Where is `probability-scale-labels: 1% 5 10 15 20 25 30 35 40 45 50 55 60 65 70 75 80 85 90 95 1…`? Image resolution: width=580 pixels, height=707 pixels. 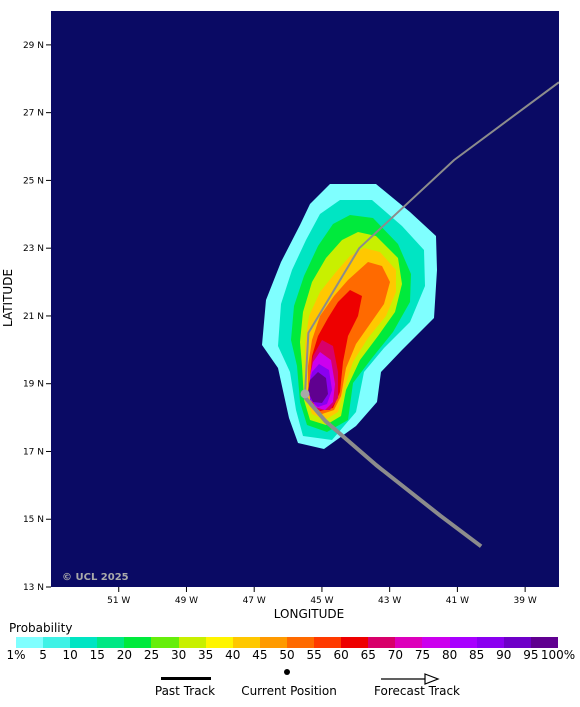 probability-scale-labels: 1% 5 10 15 20 25 30 35 40 45 50 55 60 65 70 75 80 85 90 95 1… is located at coordinates (290, 656).